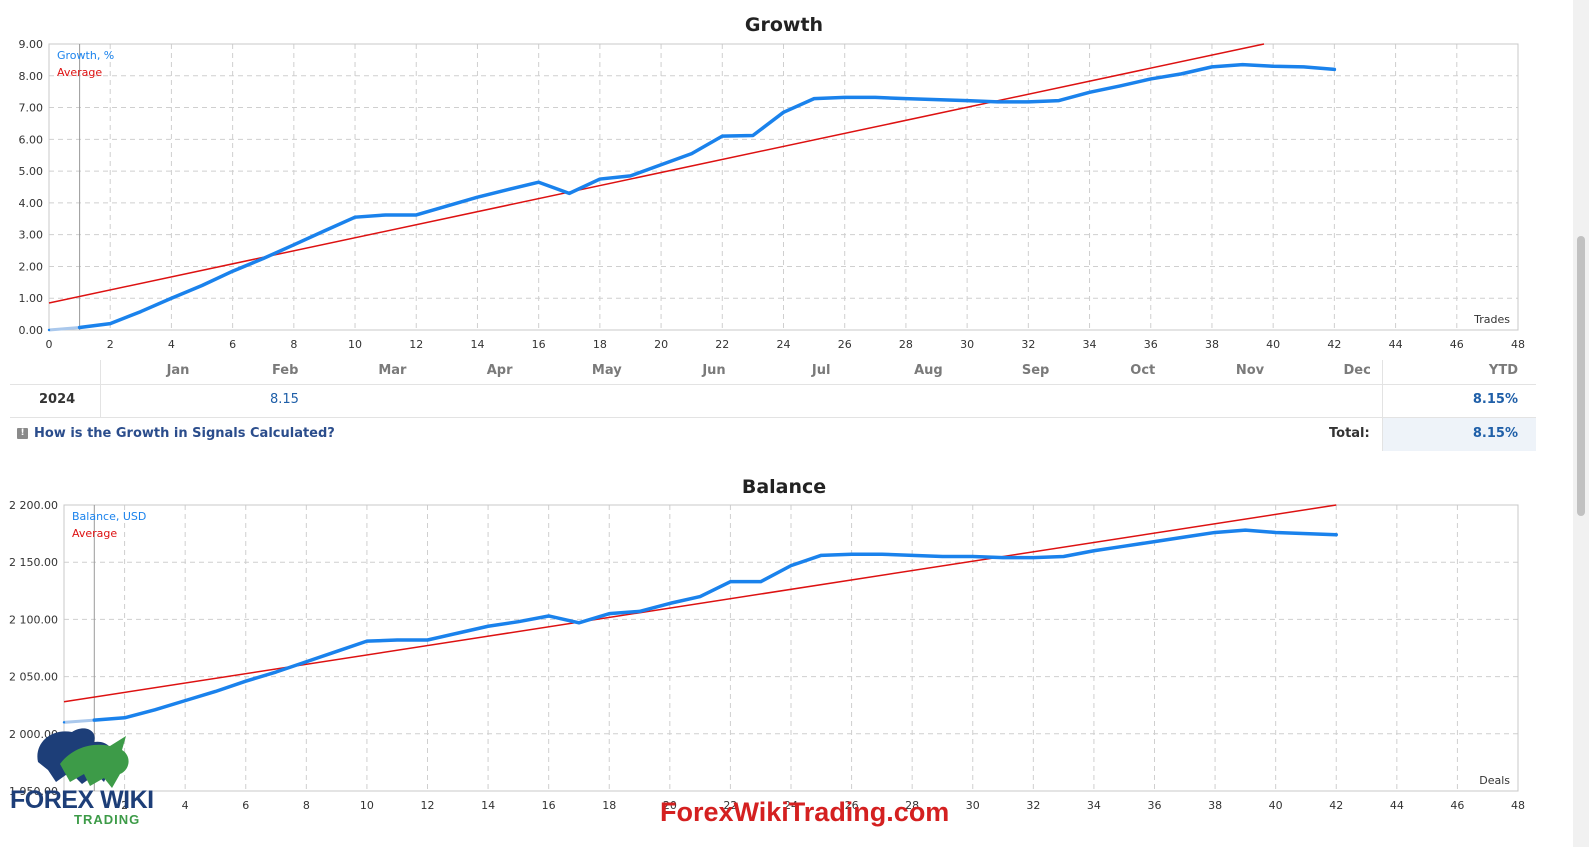 The image size is (1589, 847). Describe the element at coordinates (33, 562) in the screenshot. I see `y-tick-label: 2 150.00` at that location.